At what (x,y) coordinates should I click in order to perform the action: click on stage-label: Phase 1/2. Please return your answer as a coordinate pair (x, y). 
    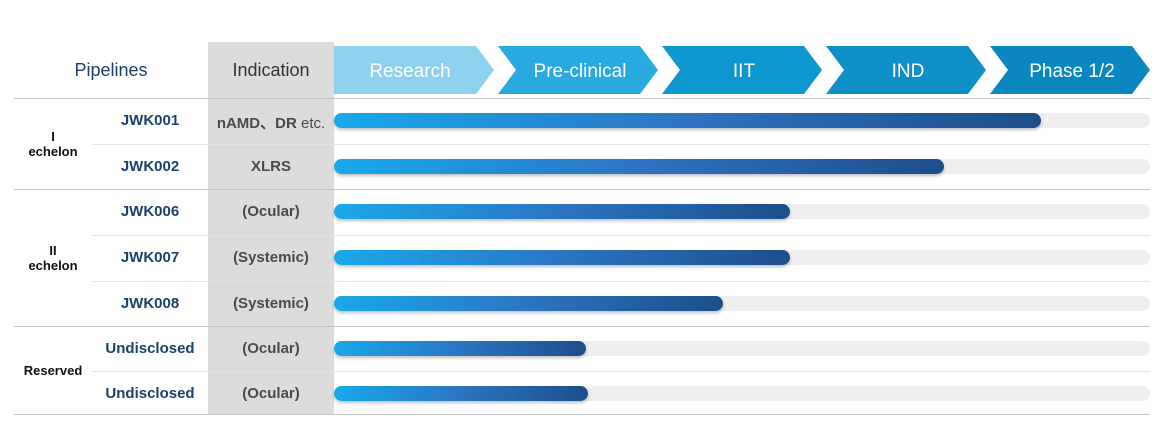
    Looking at the image, I should click on (1072, 71).